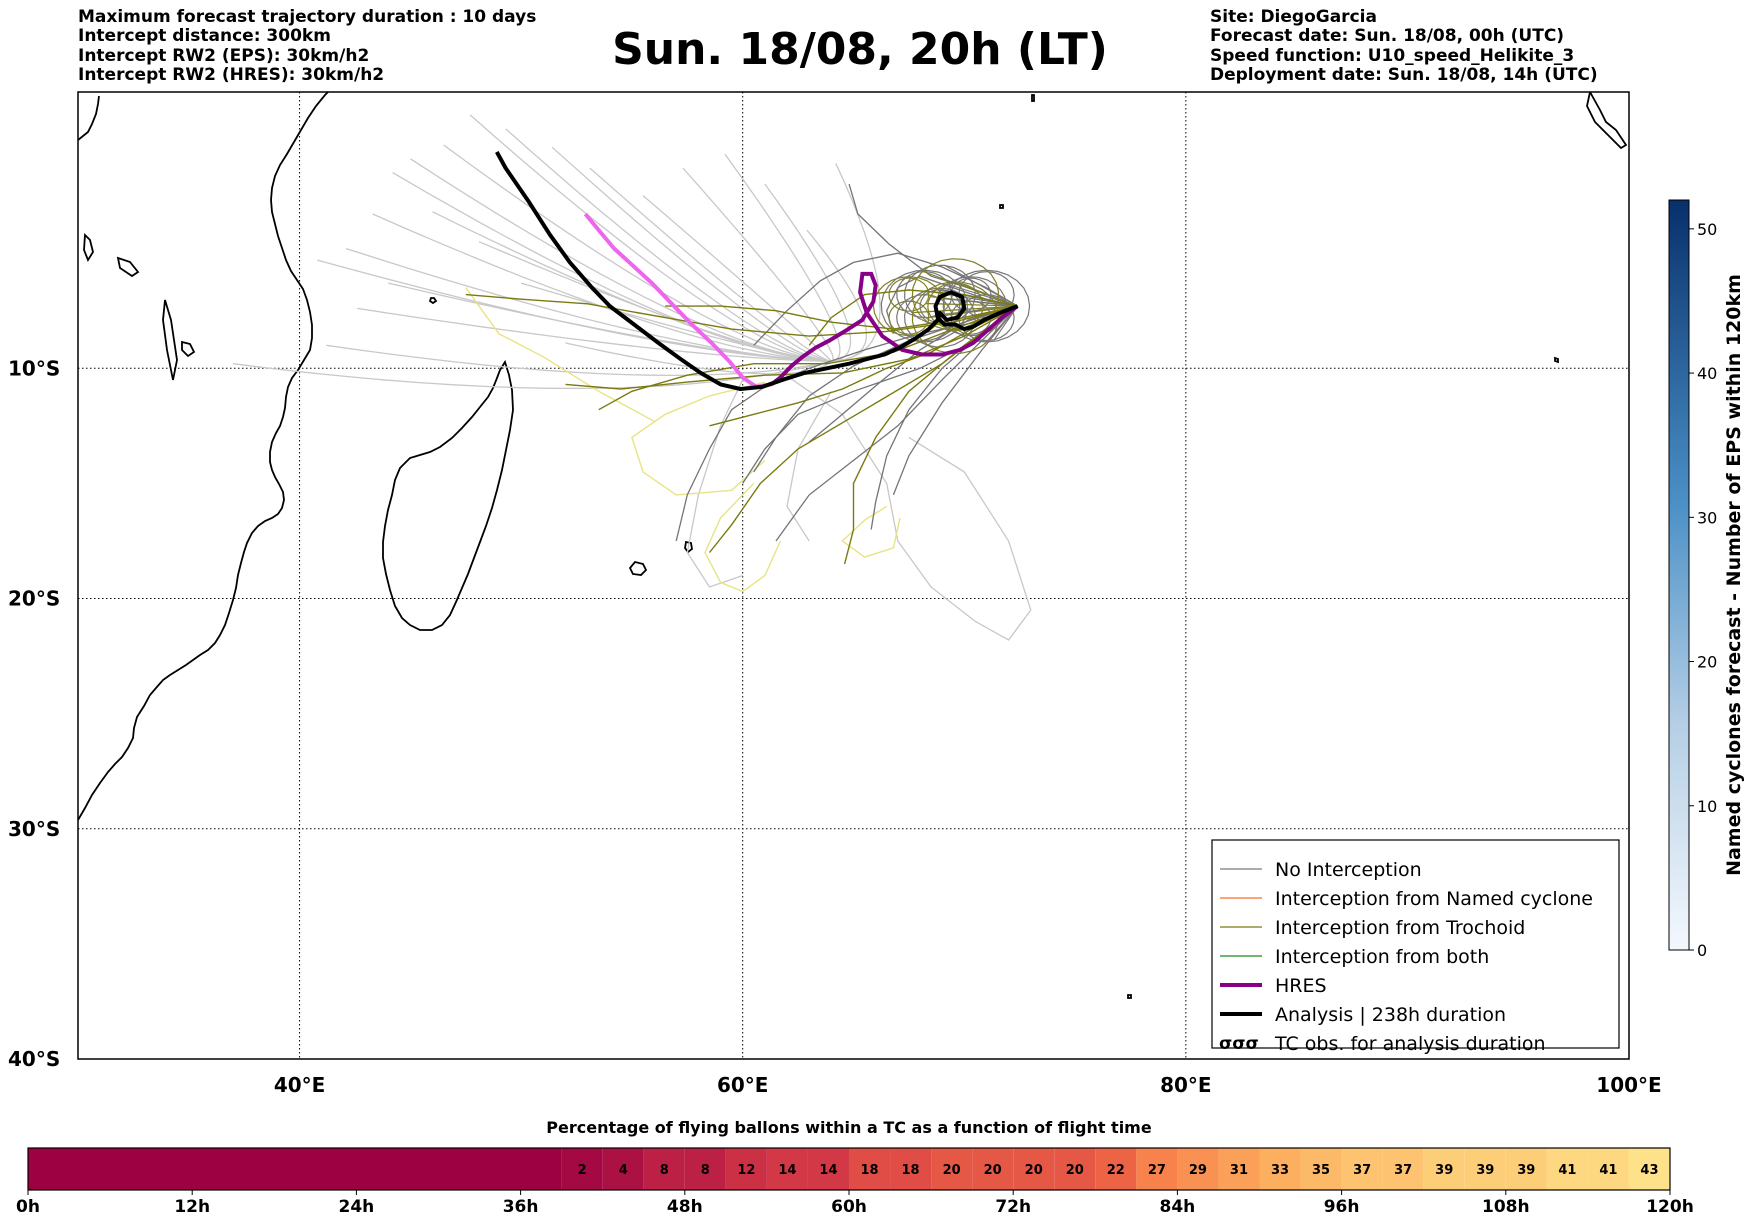 Image resolution: width=1754 pixels, height=1223 pixels. What do you see at coordinates (34, 368) in the screenshot?
I see `lat-tick-label: 10°S` at bounding box center [34, 368].